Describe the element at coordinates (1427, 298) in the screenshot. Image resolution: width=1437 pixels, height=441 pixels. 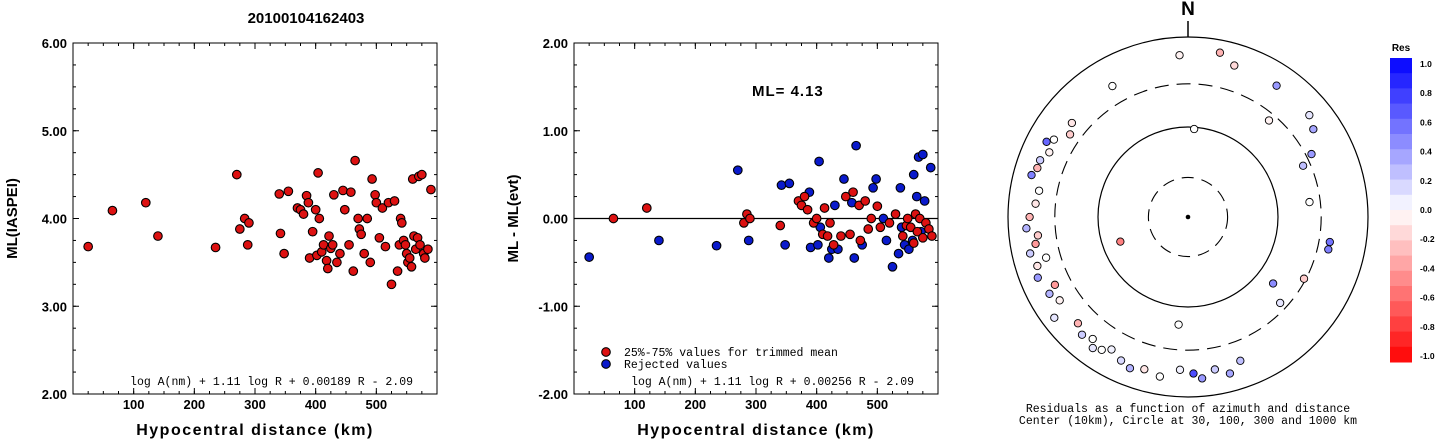
I see `colorbar-tick-label: -0.6` at that location.